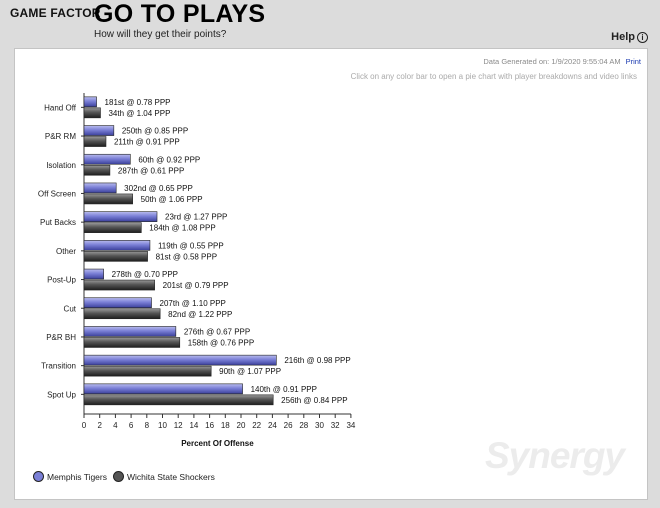 Image resolution: width=660 pixels, height=508 pixels. What do you see at coordinates (61, 280) in the screenshot?
I see `category-label: Post-Up` at bounding box center [61, 280].